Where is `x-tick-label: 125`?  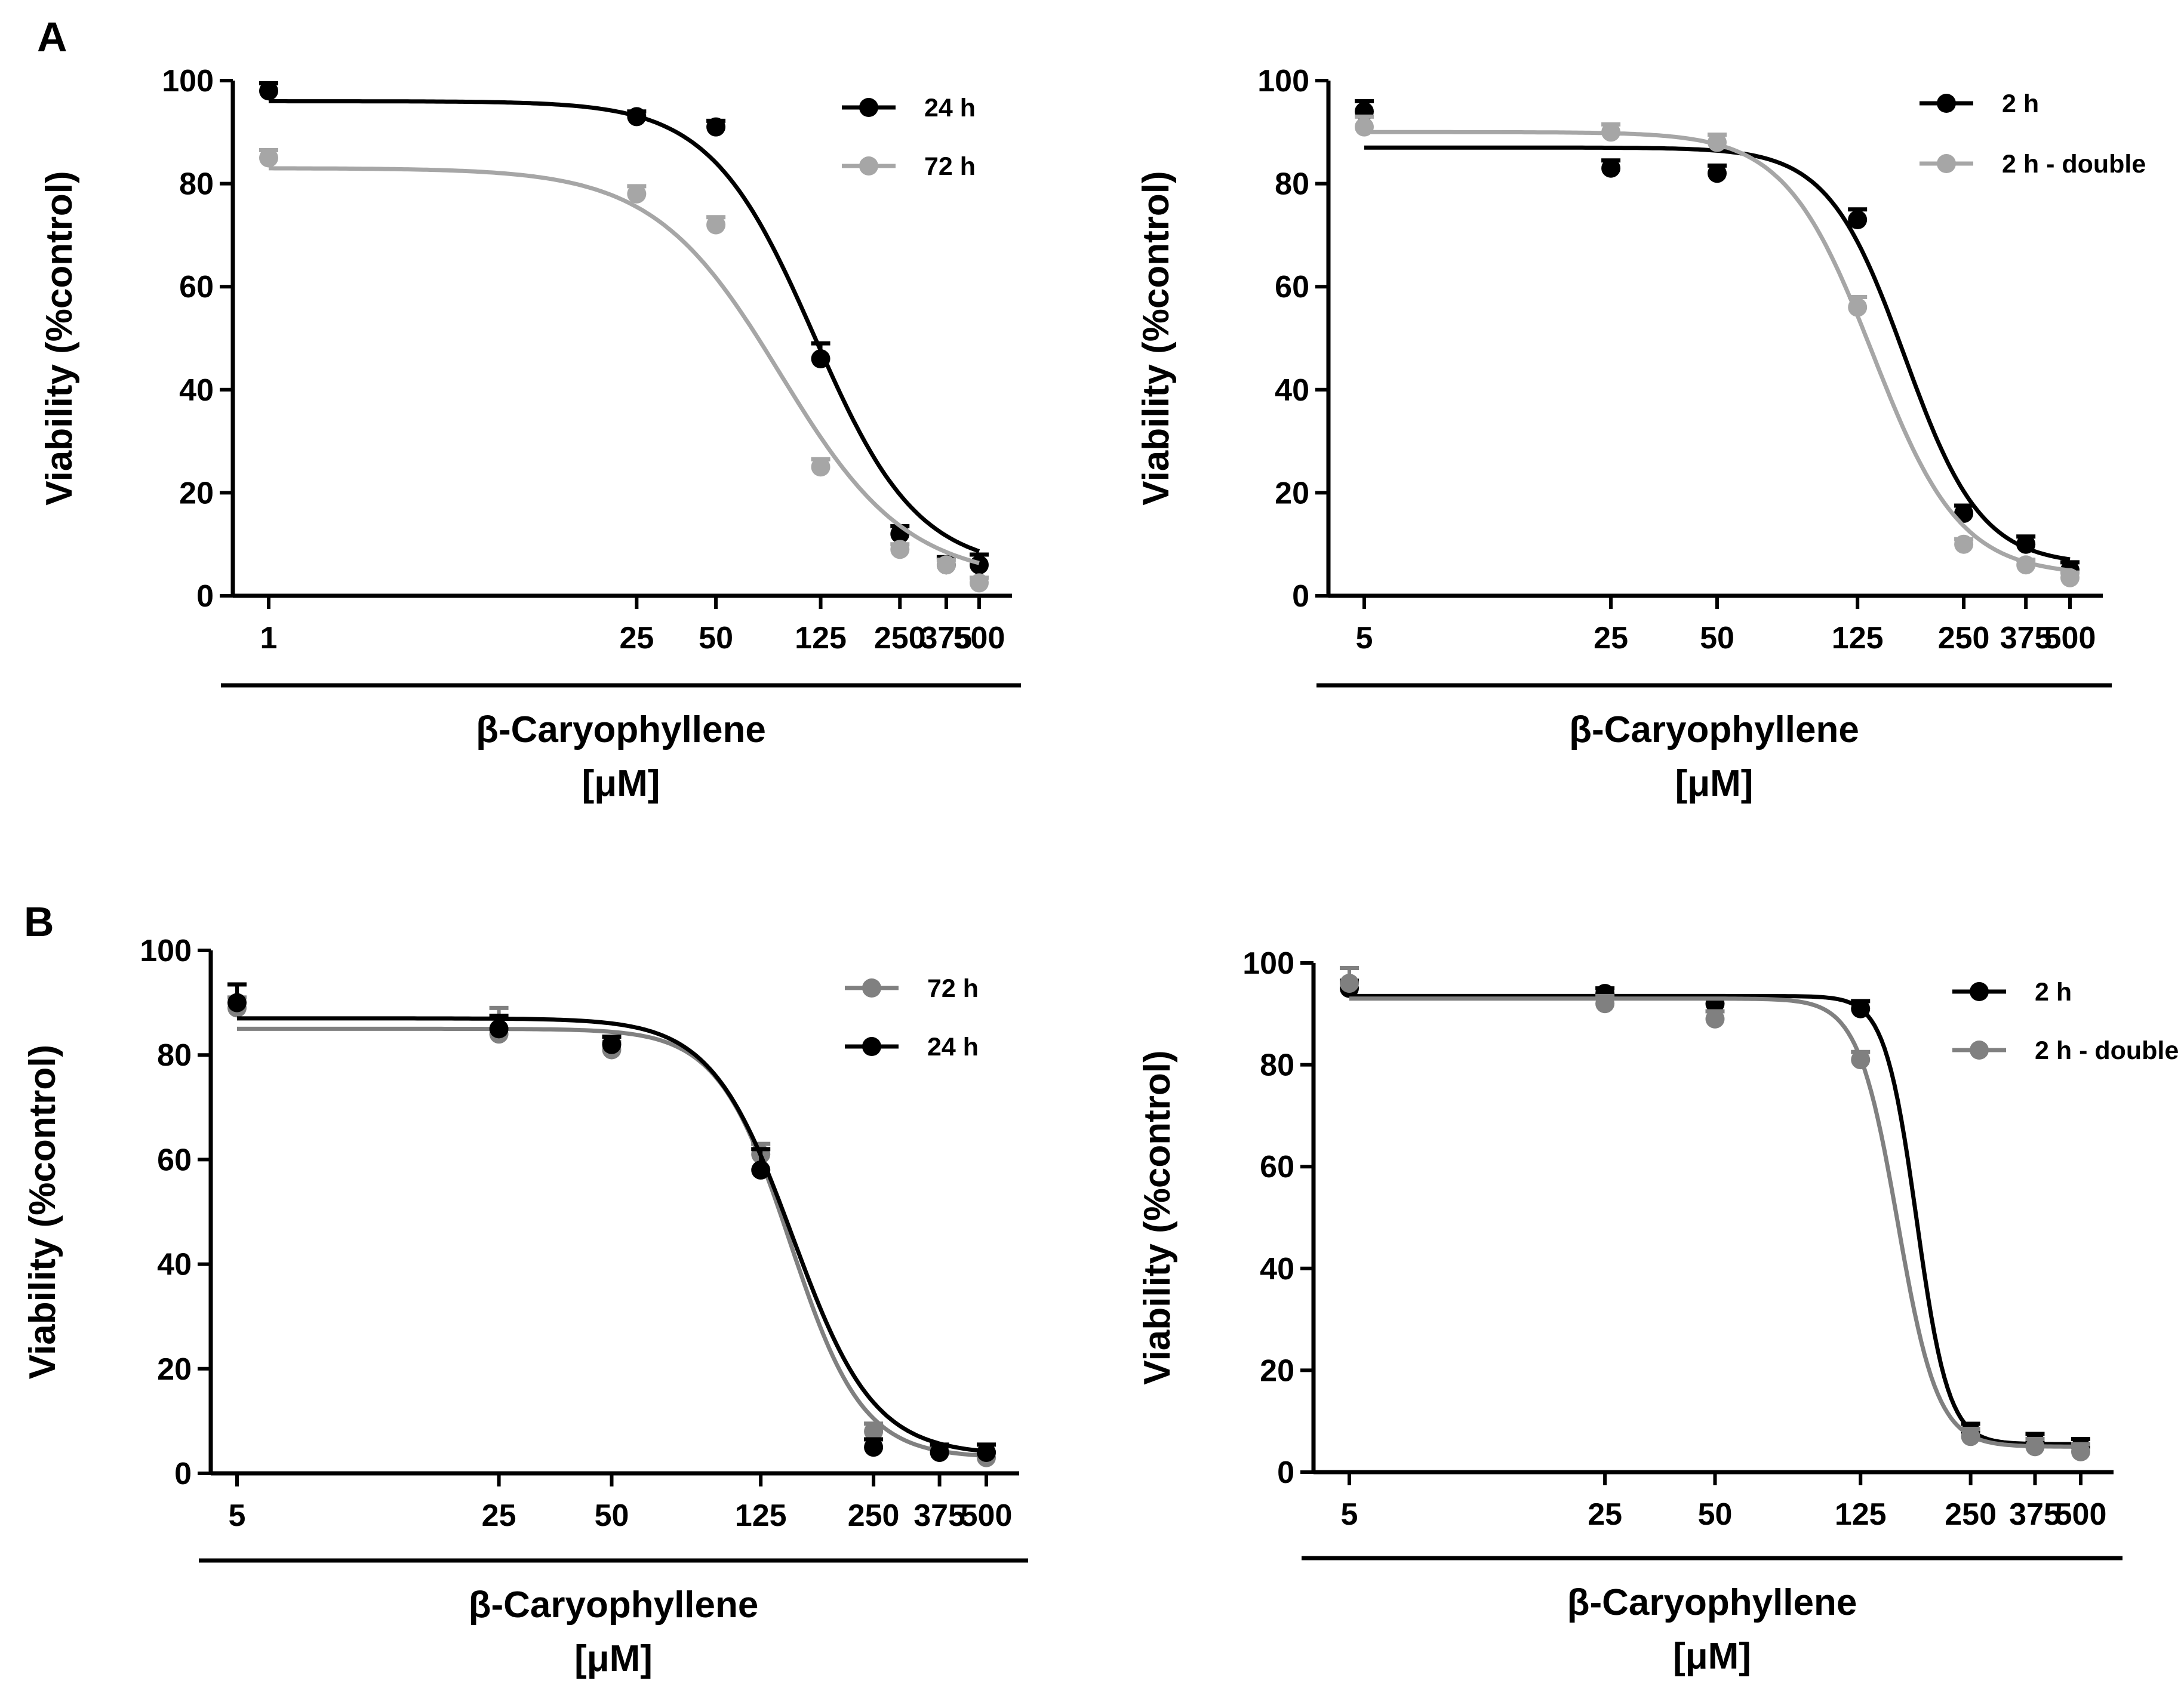 x-tick-label: 125 is located at coordinates (821, 638).